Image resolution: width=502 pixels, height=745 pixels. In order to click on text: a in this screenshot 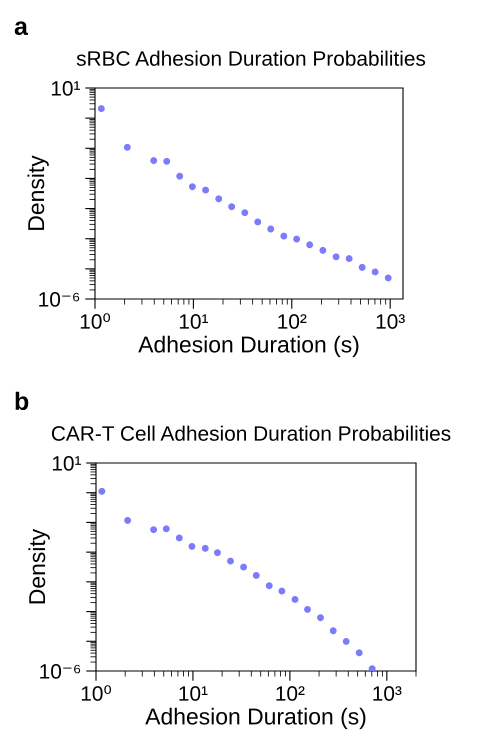, I will do `click(21, 28)`.